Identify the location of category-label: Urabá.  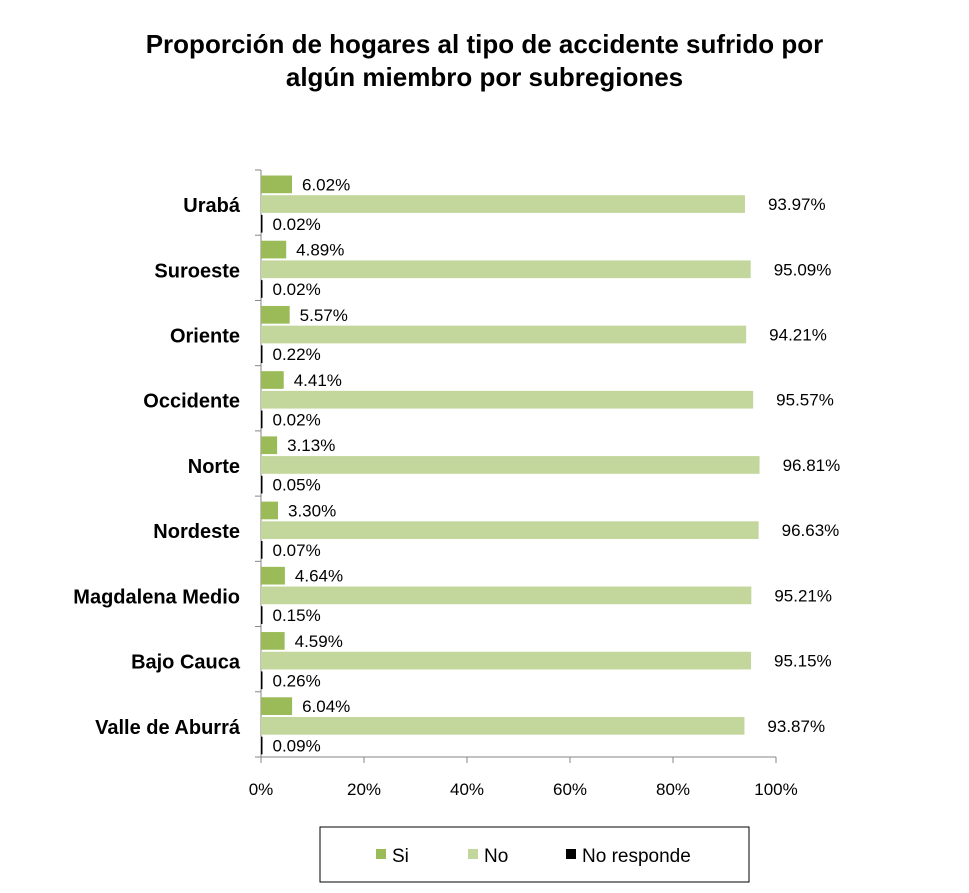
(212, 206).